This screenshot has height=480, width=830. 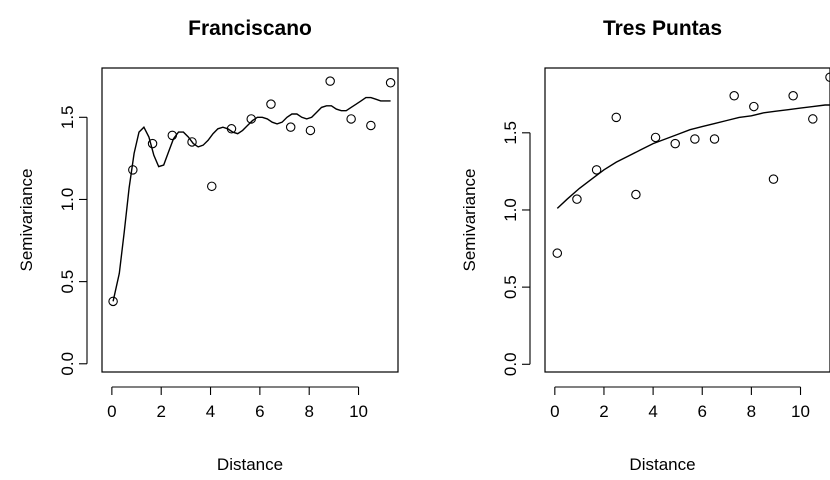 What do you see at coordinates (250, 28) in the screenshot?
I see `chart-title: Franciscano` at bounding box center [250, 28].